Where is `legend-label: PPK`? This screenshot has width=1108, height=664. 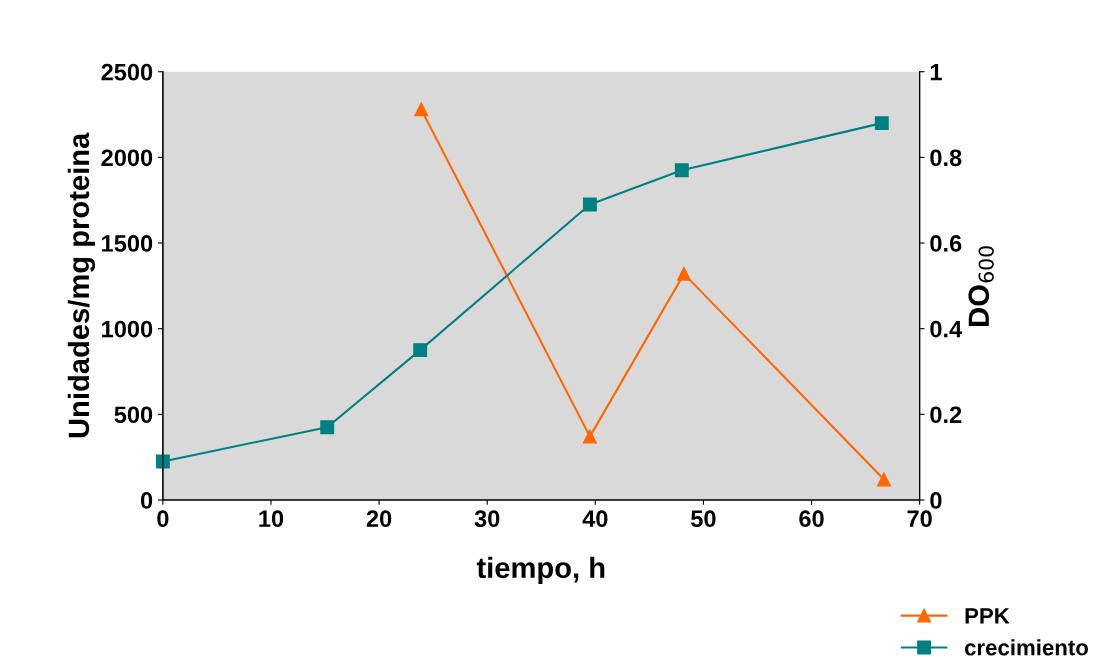 legend-label: PPK is located at coordinates (987, 616).